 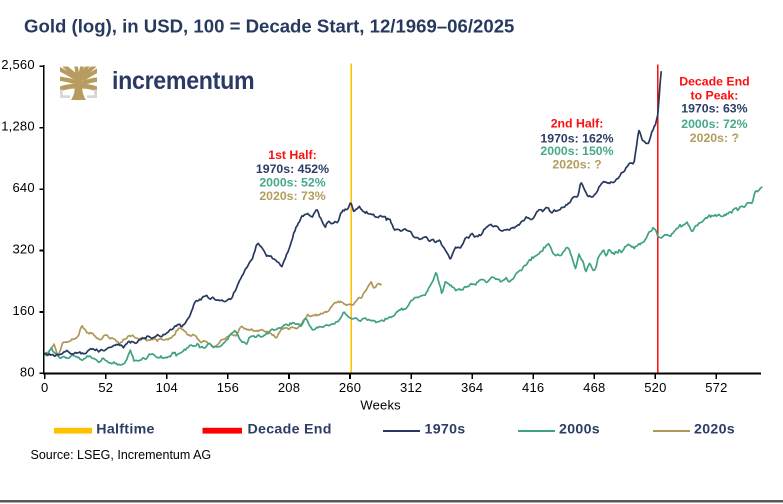 I want to click on svg-text: 2000s: 150%, so click(x=576, y=151).